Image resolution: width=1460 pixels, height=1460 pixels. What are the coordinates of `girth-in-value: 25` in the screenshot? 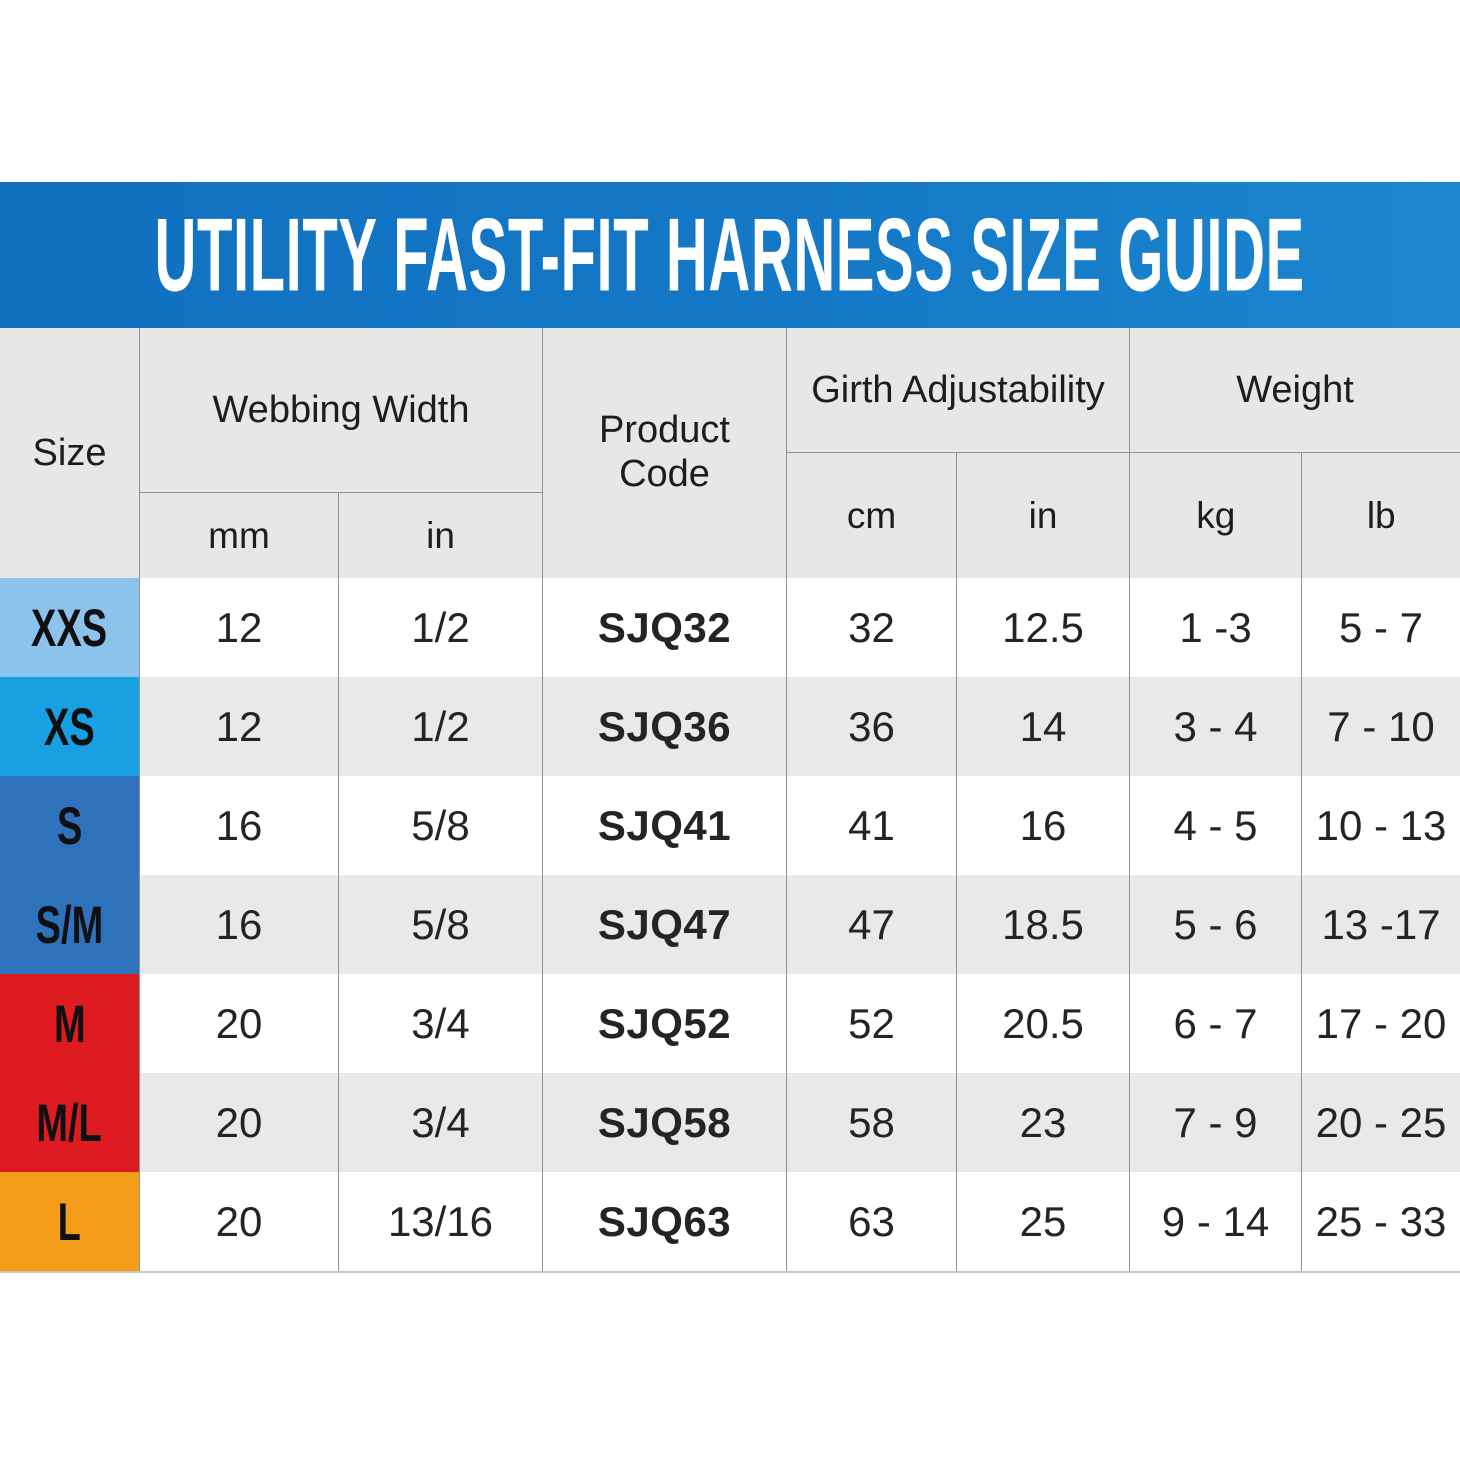 It's located at (1042, 1221).